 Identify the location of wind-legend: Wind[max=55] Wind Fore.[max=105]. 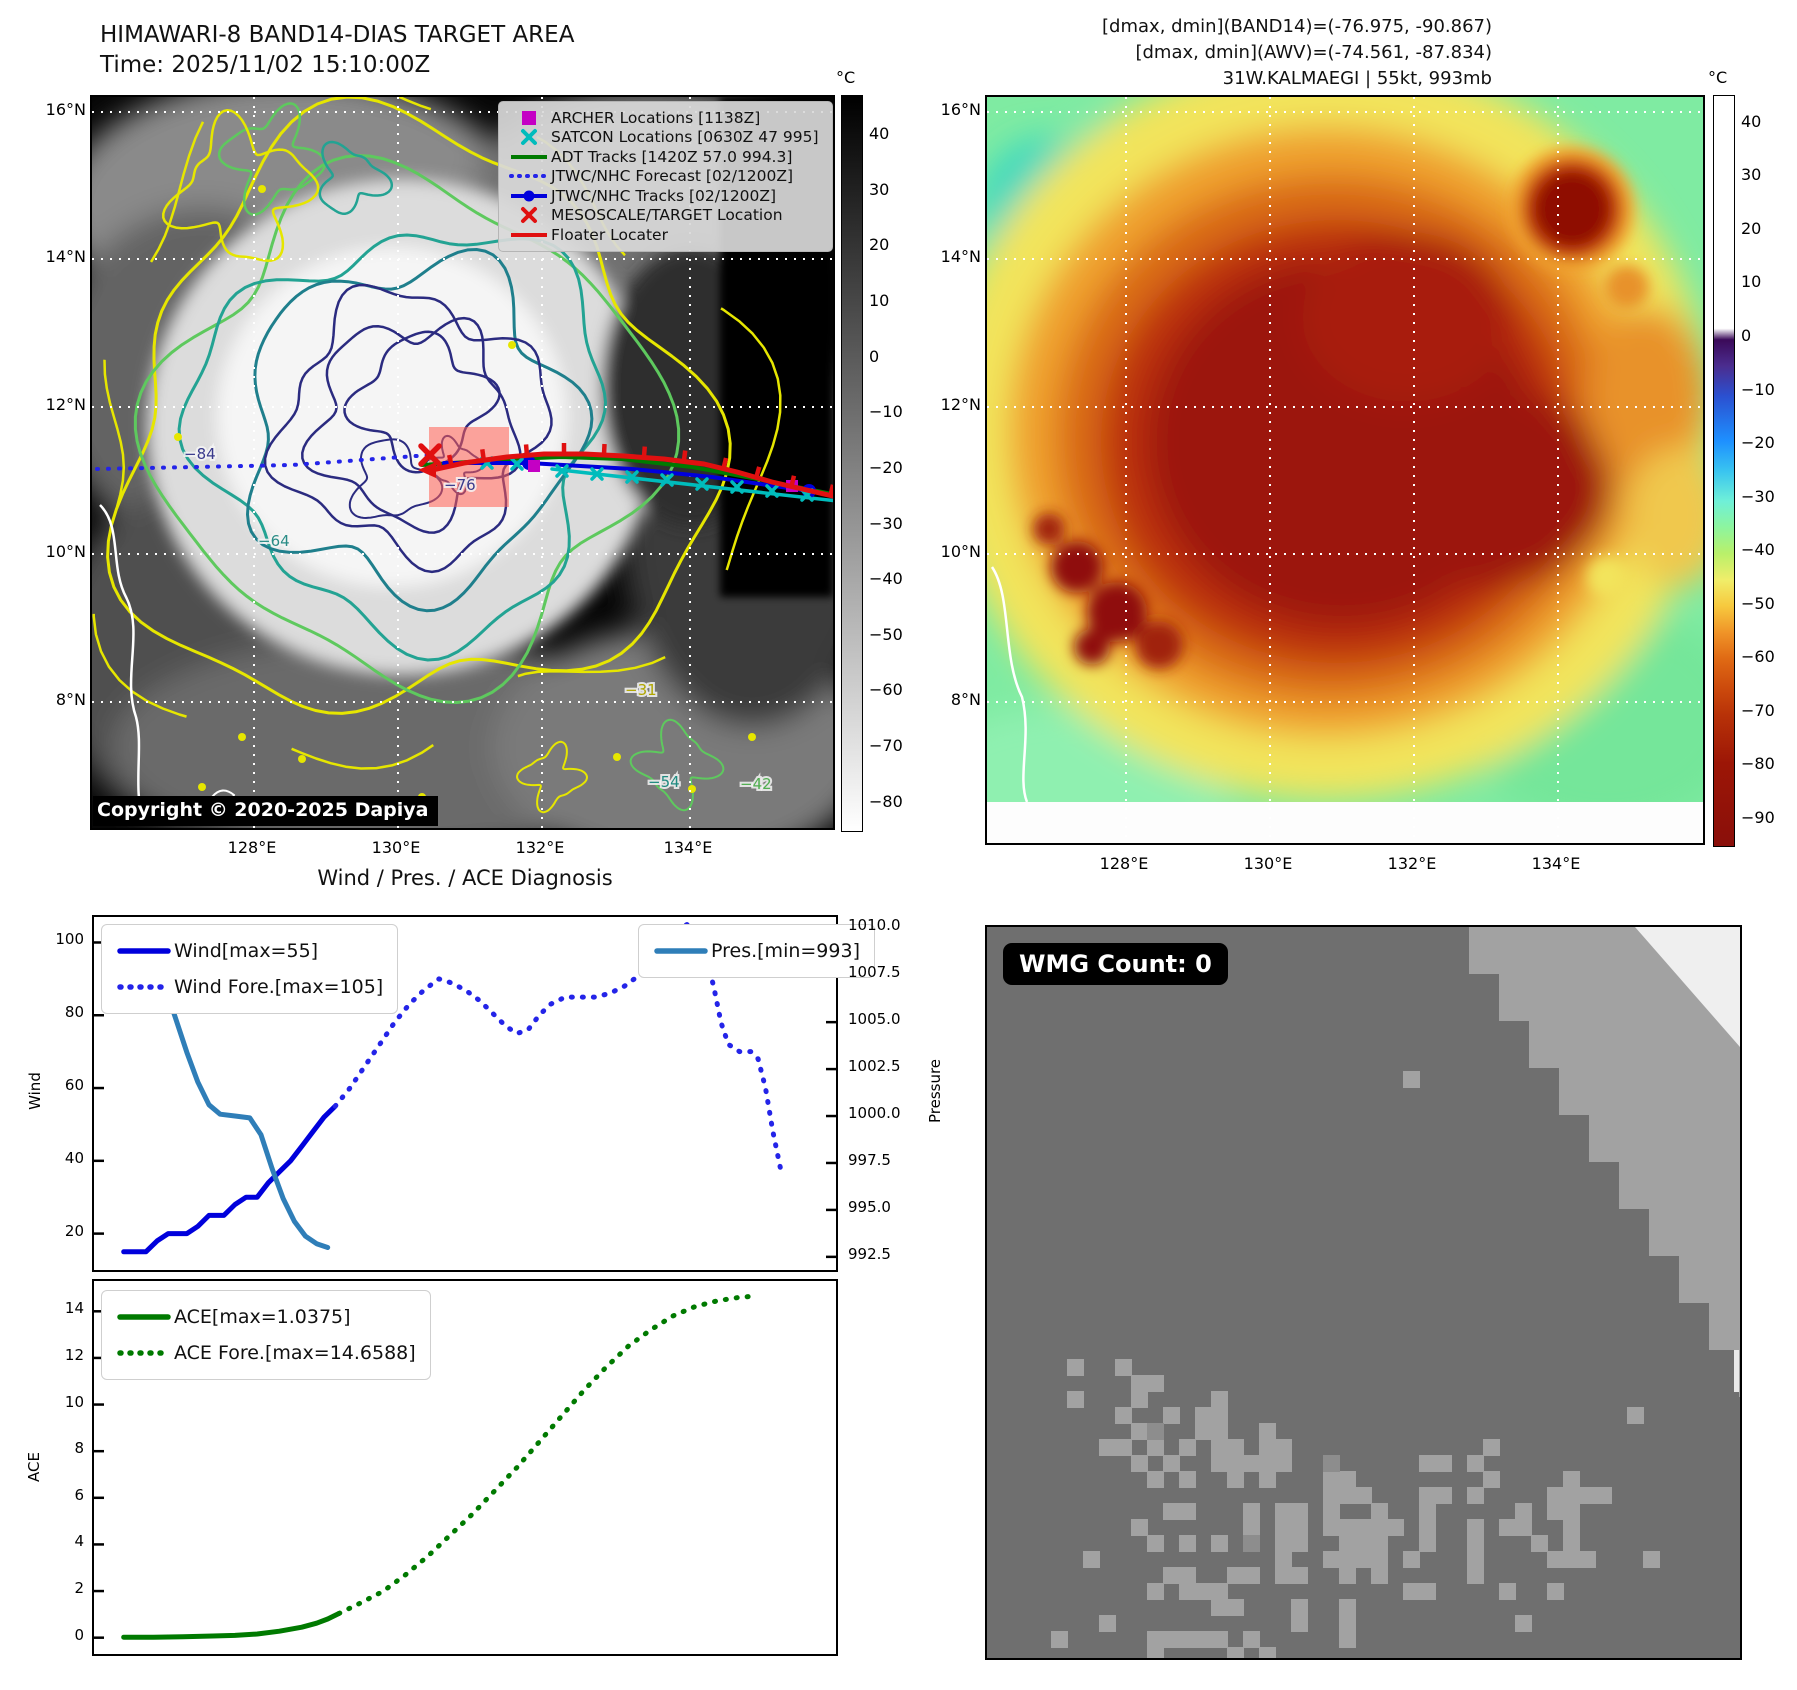
(250, 969).